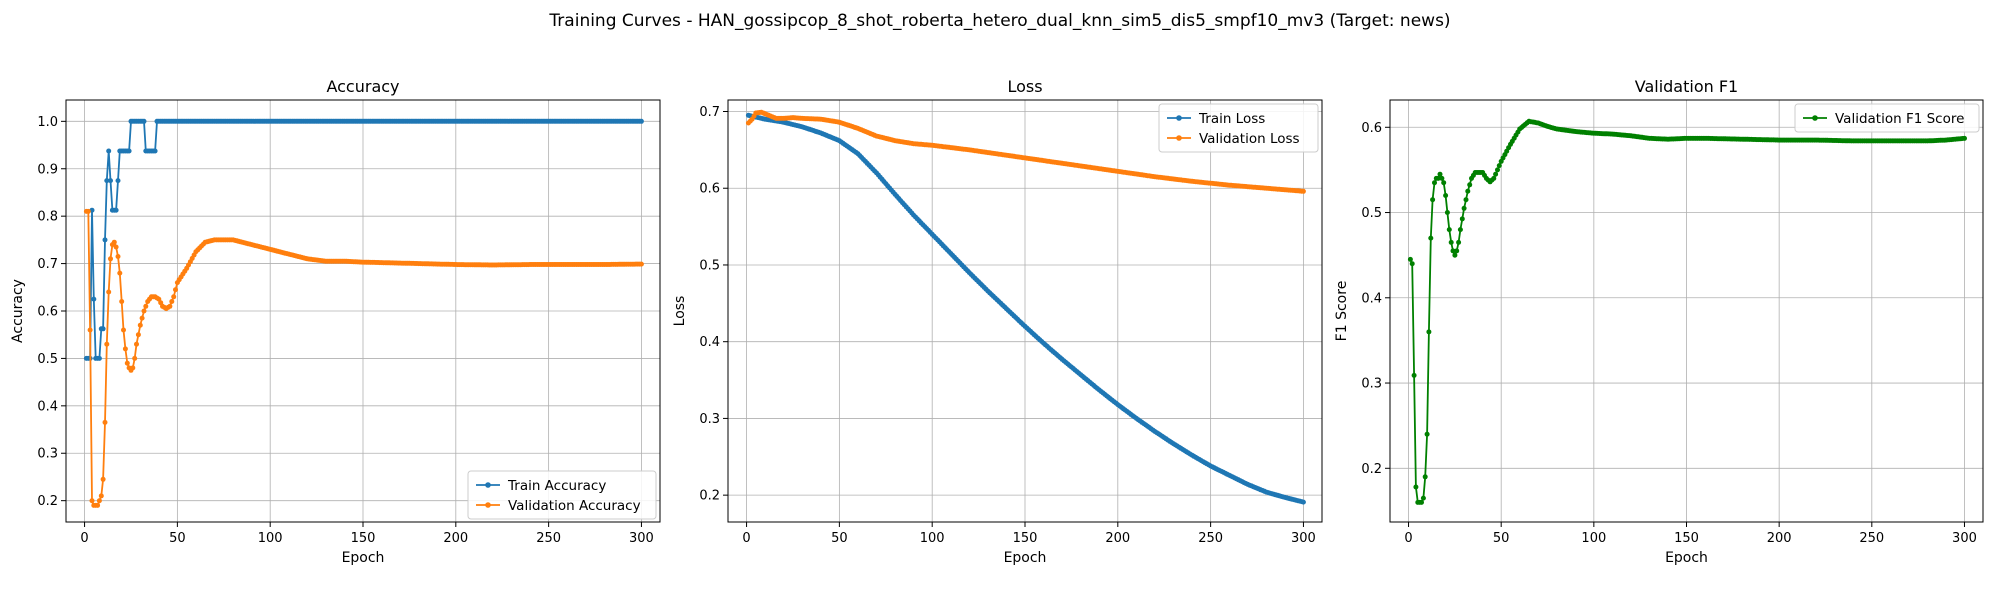  I want to click on legend-label: Train Loss, so click(1231, 119).